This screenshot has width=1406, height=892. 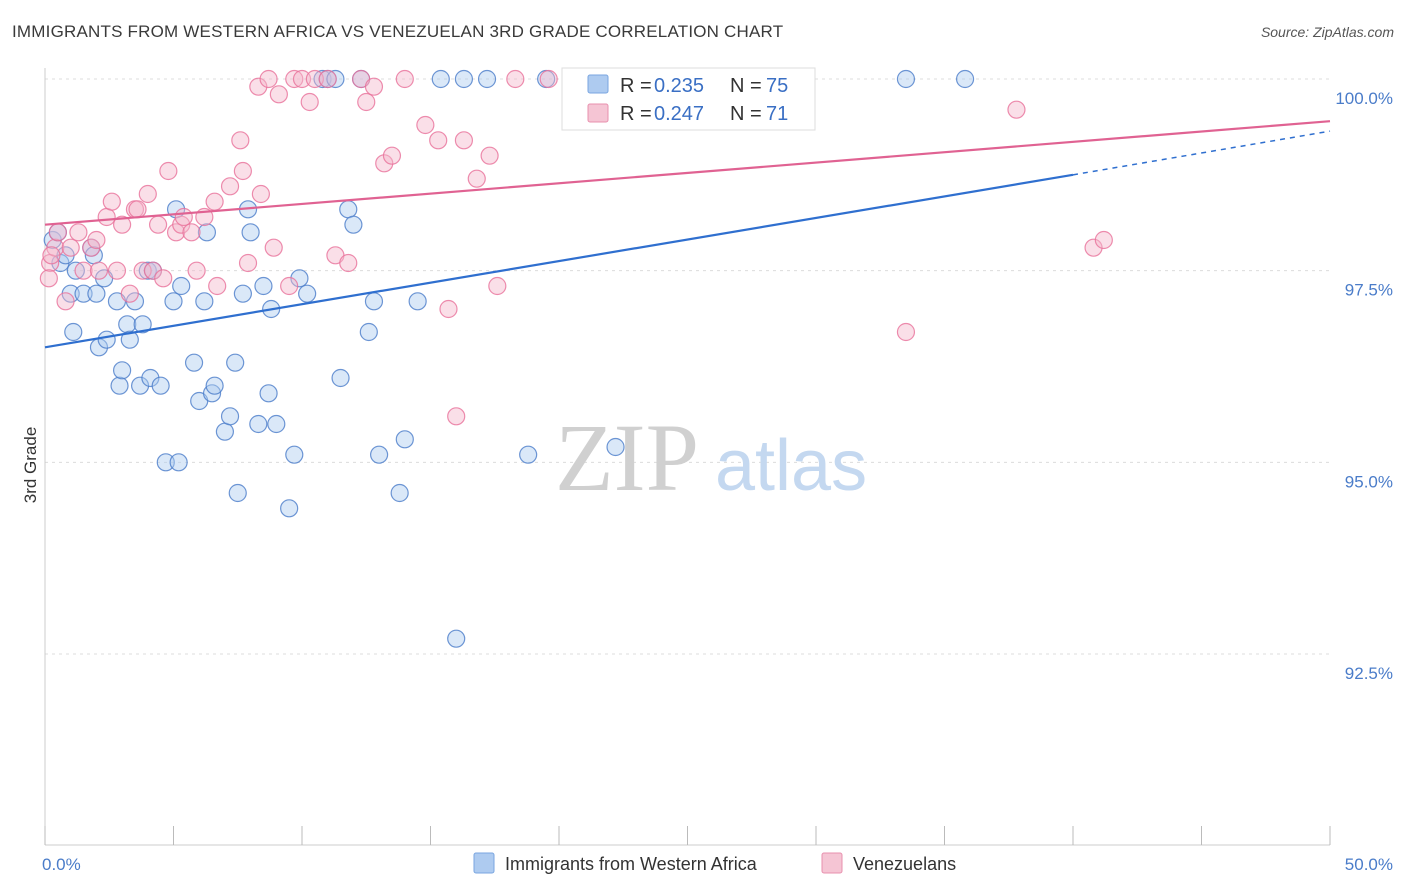 I want to click on series-name-pink: Venezuelans, so click(x=904, y=864).